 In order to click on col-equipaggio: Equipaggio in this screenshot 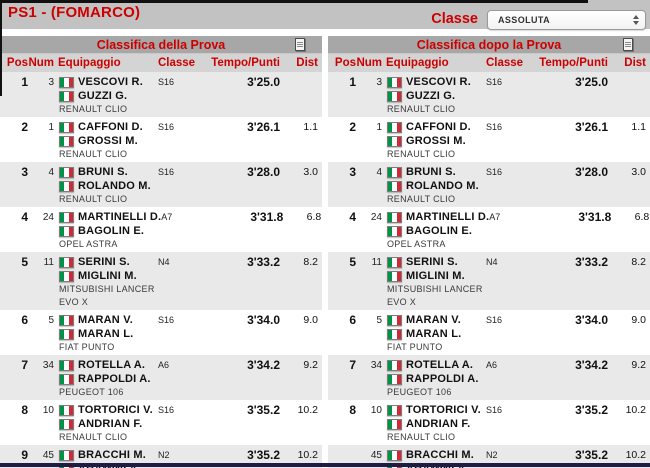, I will do `click(89, 63)`.